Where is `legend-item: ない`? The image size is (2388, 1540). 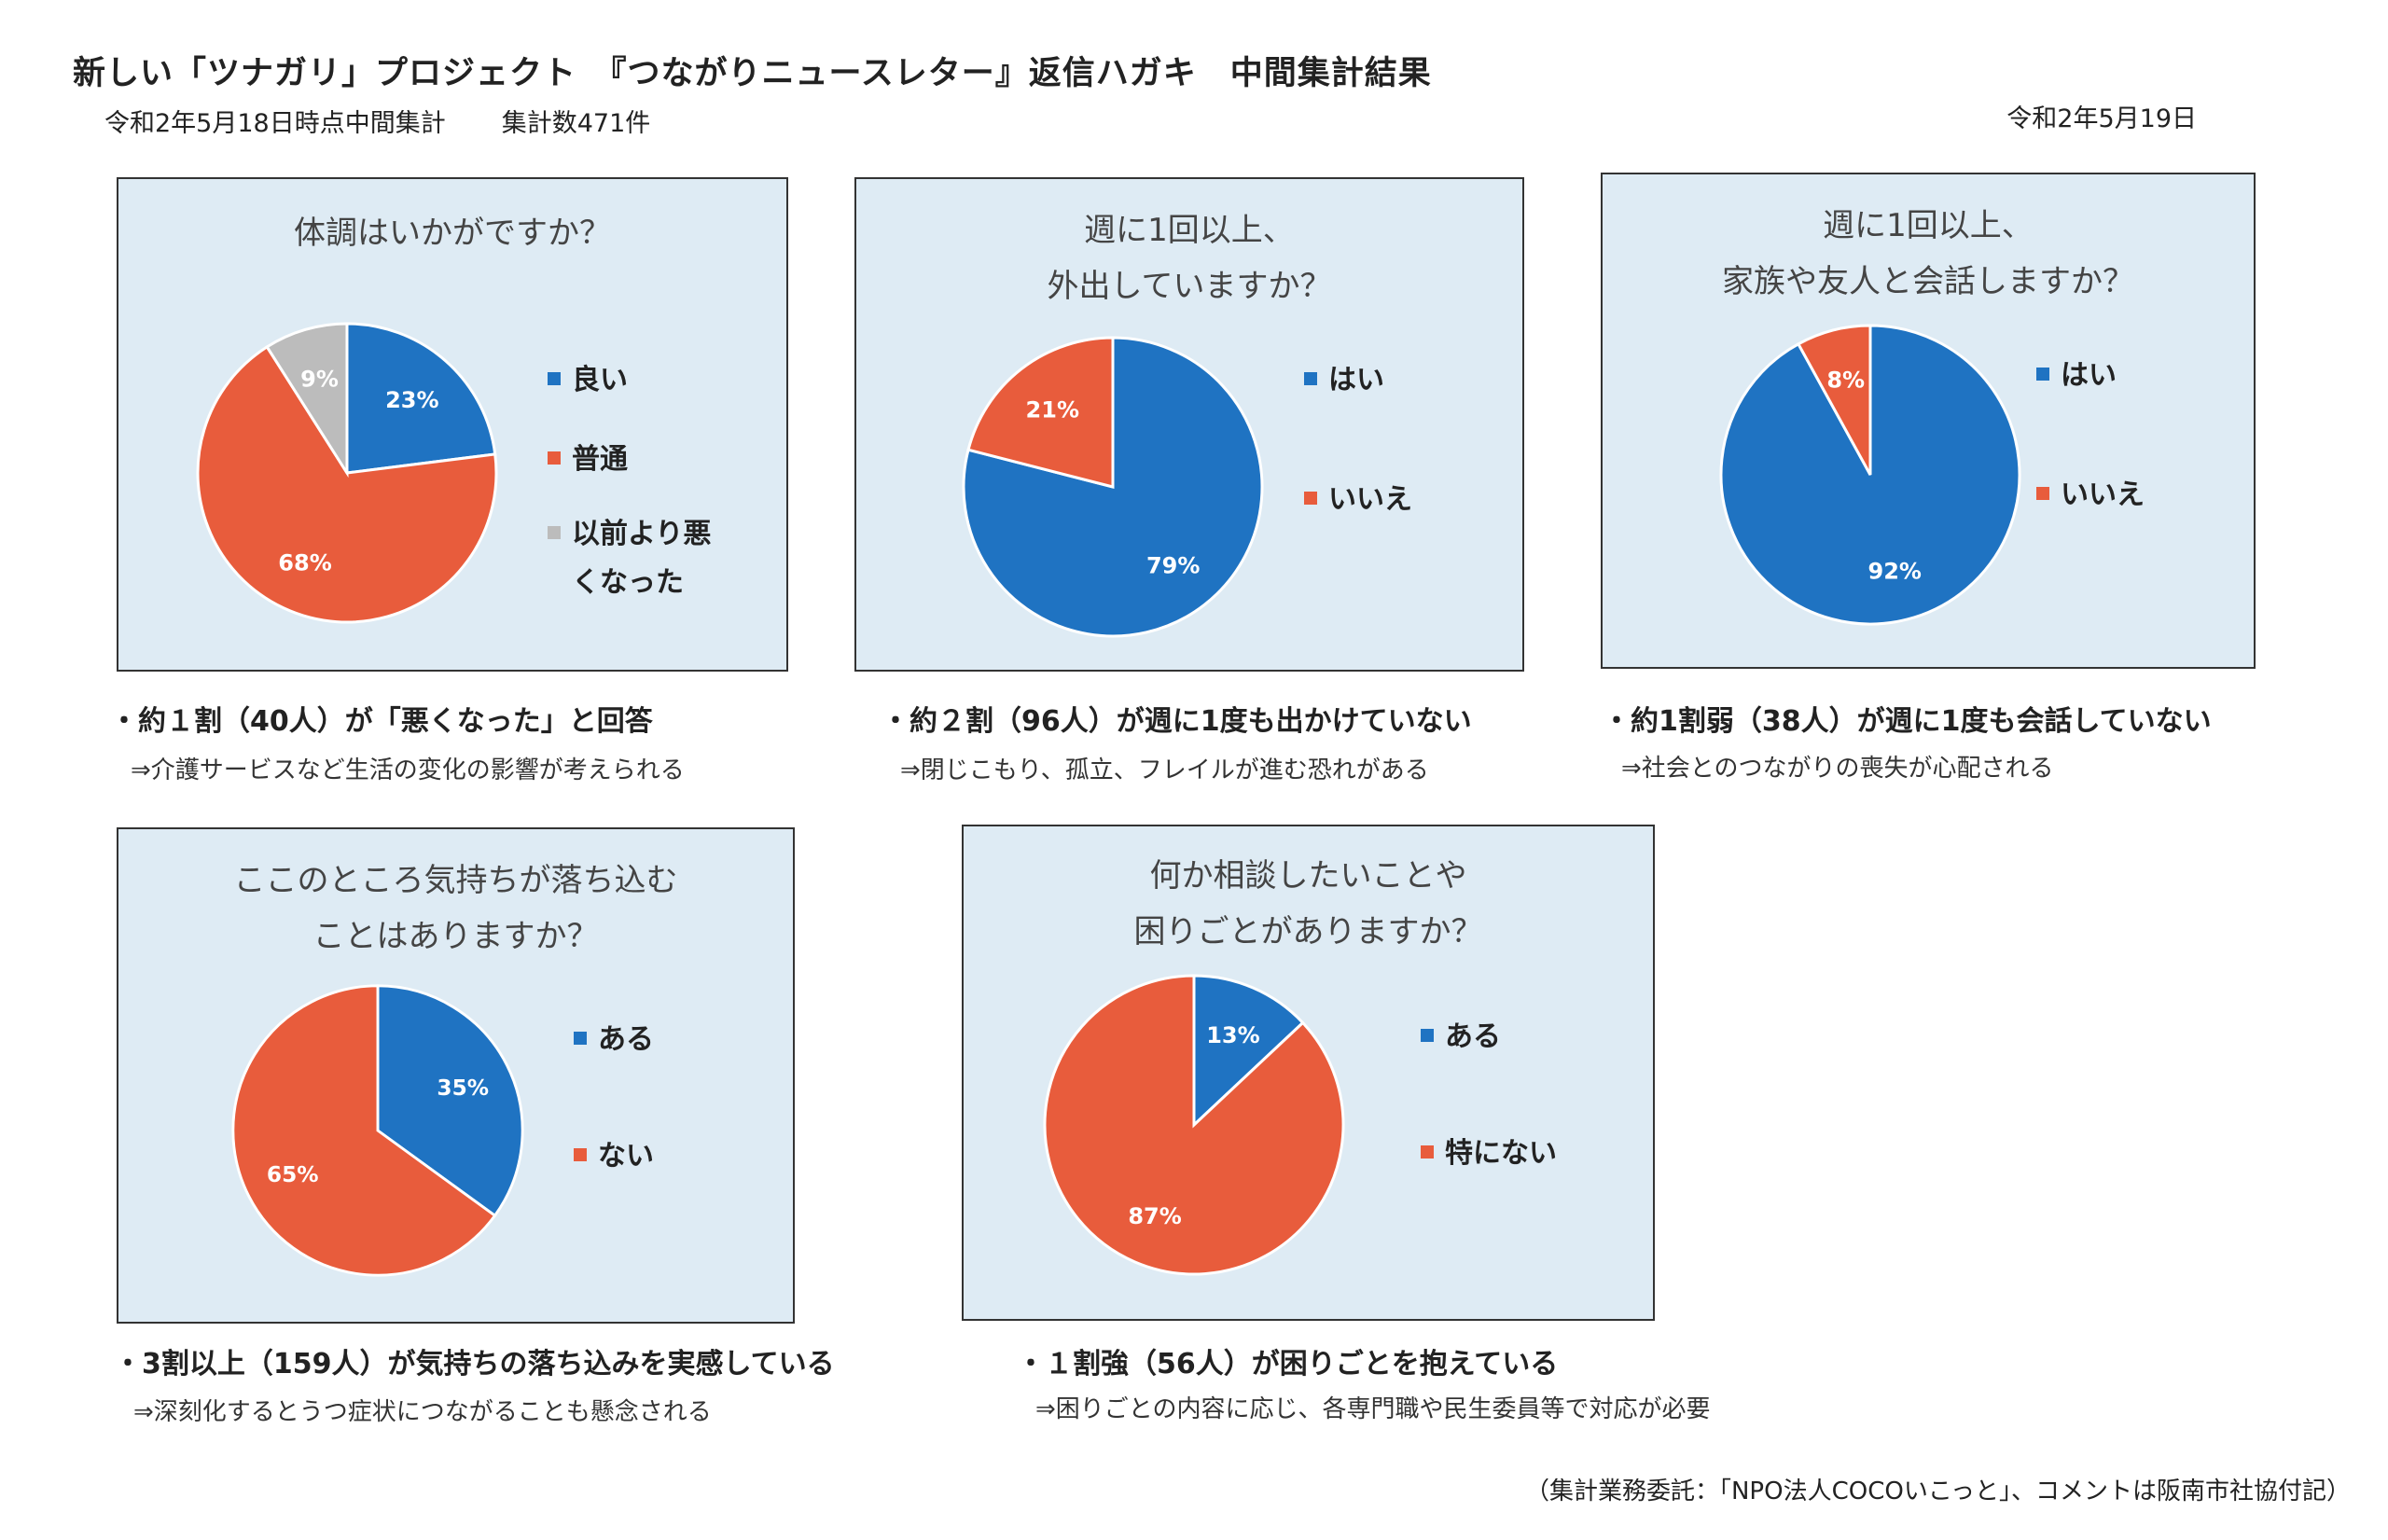
legend-item: ない is located at coordinates (614, 1156).